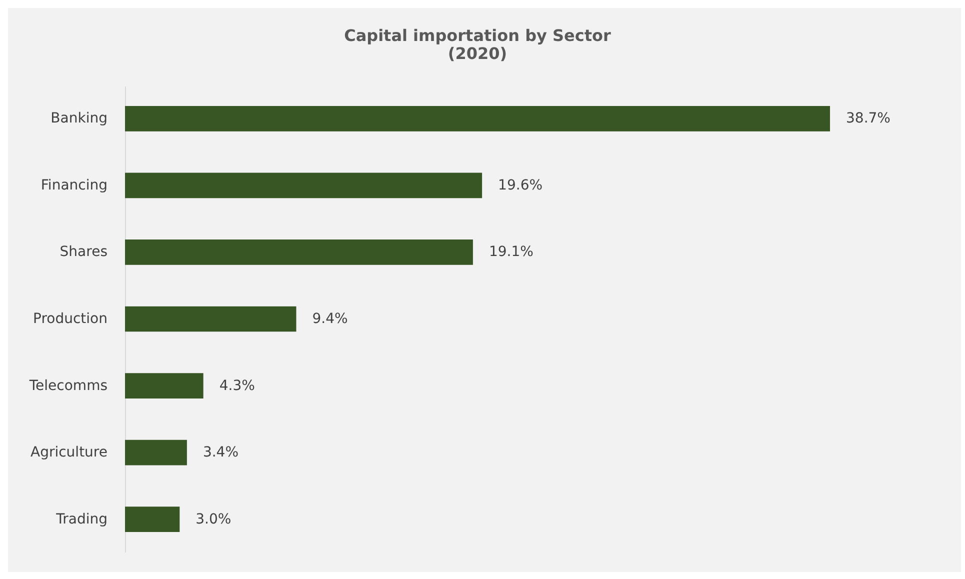  Describe the element at coordinates (330, 319) in the screenshot. I see `data-label: 9.4%` at that location.